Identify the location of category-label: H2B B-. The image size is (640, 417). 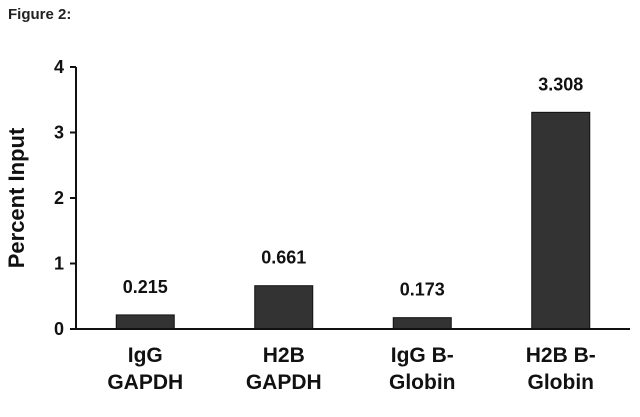
(561, 355).